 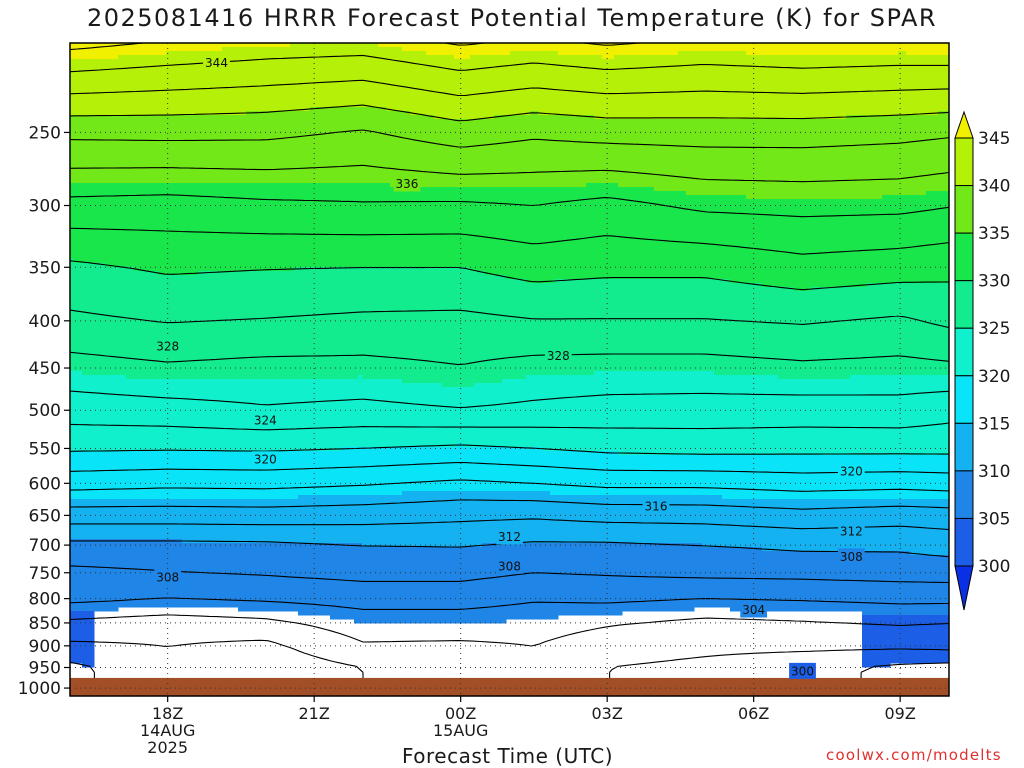 I want to click on colorbar-label-330: 330, so click(x=994, y=282).